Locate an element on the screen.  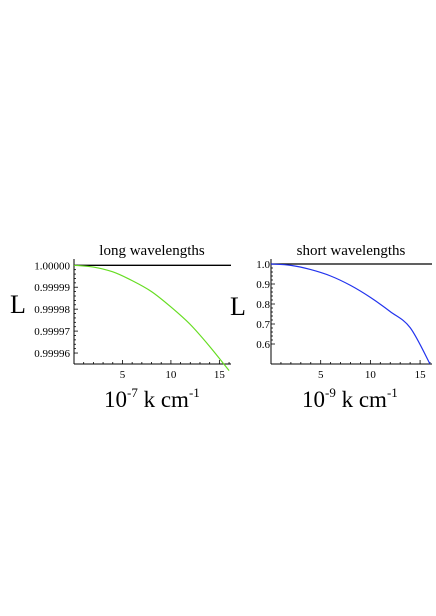
y-tick-label: 0.99996 is located at coordinates (52, 354).